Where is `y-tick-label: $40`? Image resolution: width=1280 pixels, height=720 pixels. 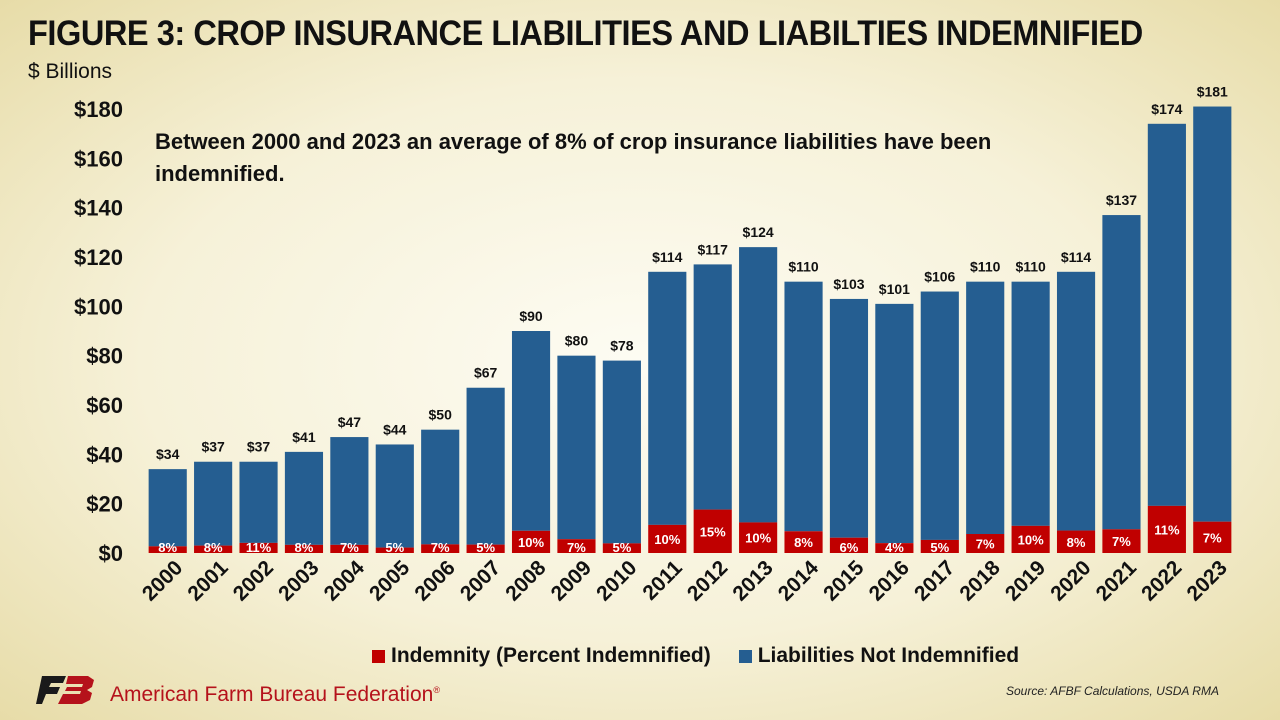
y-tick-label: $40 is located at coordinates (104, 454).